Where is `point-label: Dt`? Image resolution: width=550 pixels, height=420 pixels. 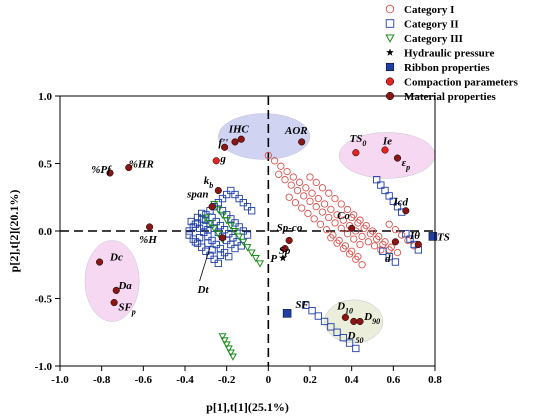
point-label: Dt is located at coordinates (203, 290).